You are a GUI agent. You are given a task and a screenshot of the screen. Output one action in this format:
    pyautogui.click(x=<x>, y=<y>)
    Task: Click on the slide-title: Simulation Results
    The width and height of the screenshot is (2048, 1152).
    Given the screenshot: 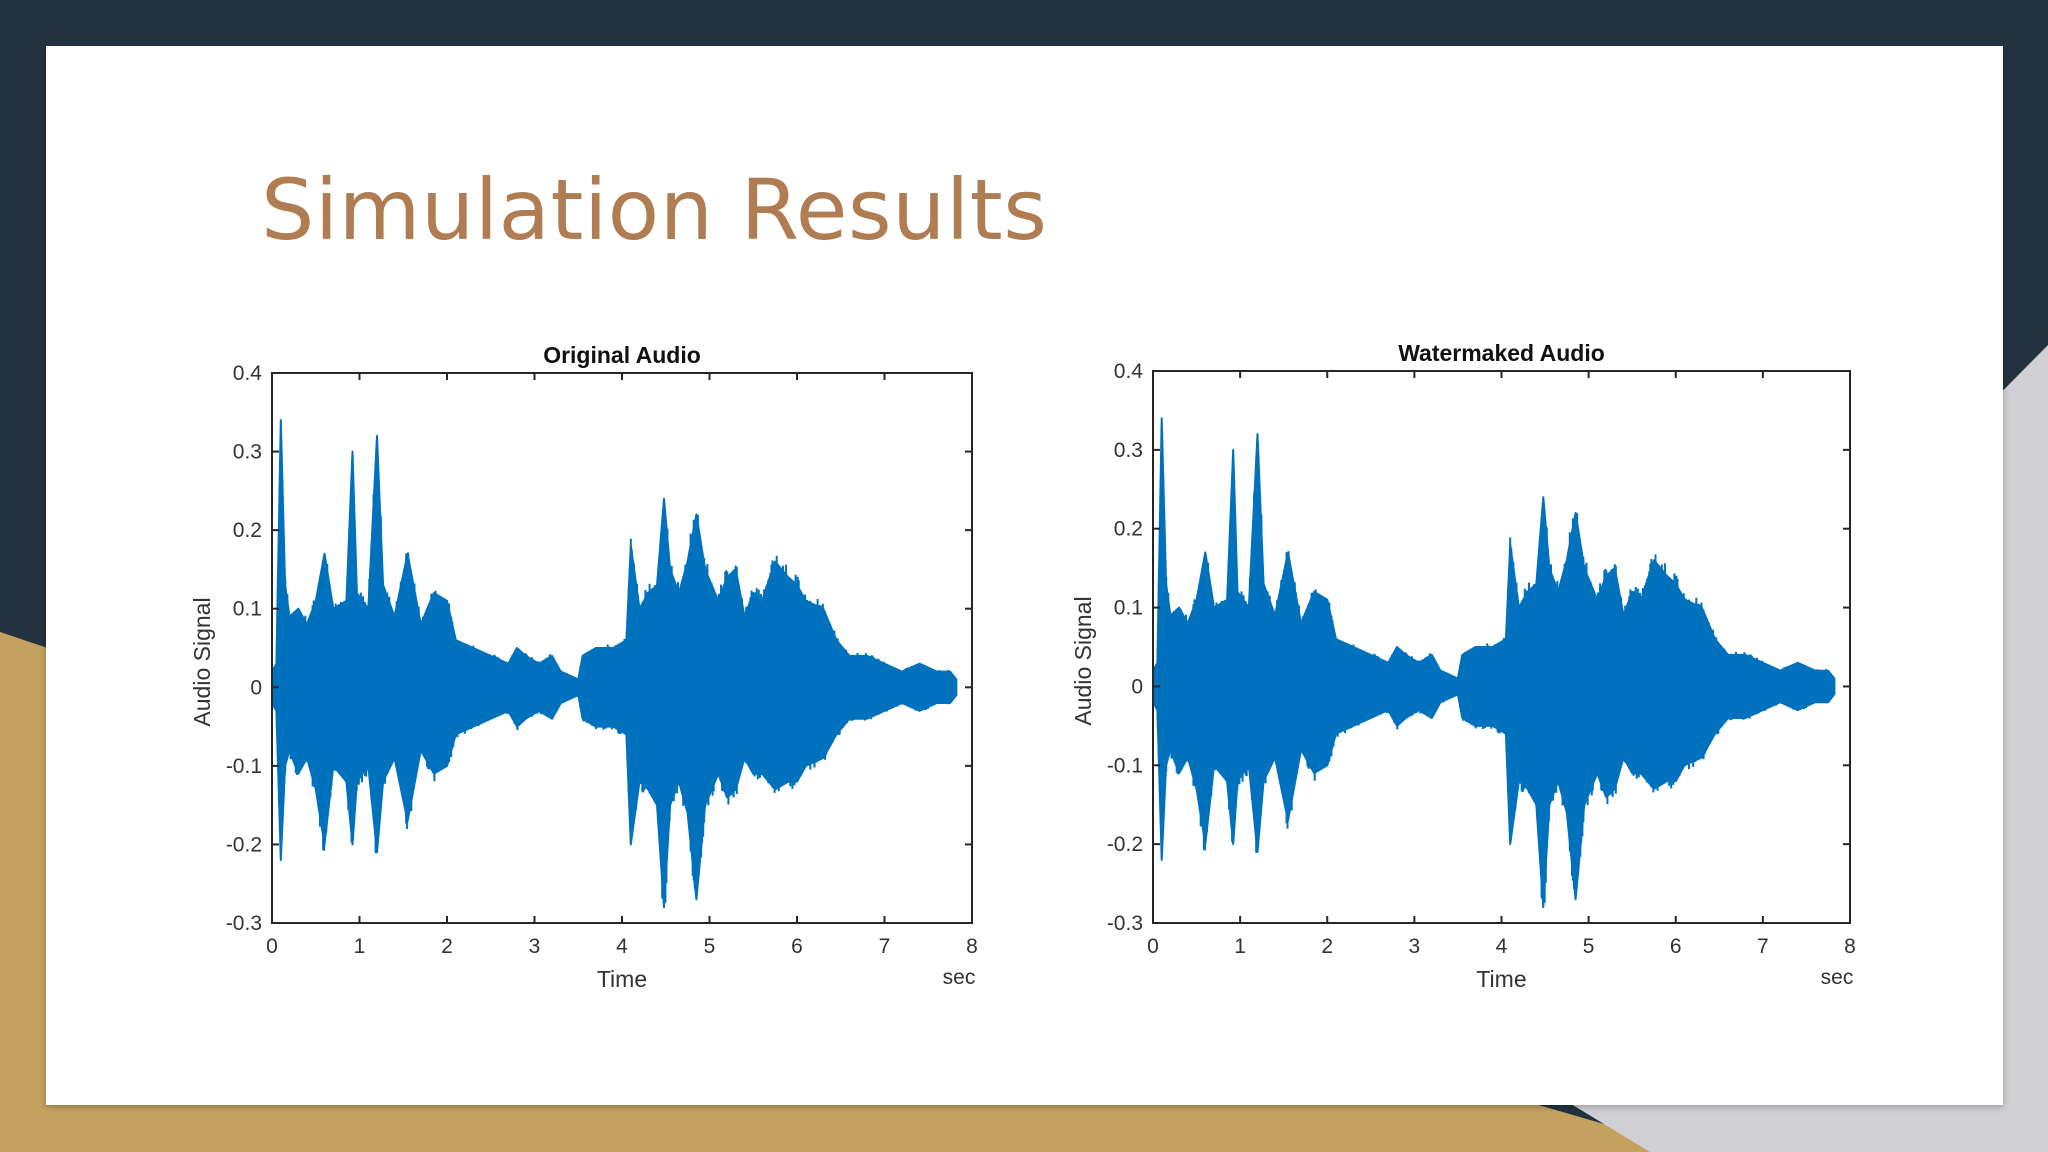 What is the action you would take?
    pyautogui.click(x=654, y=210)
    